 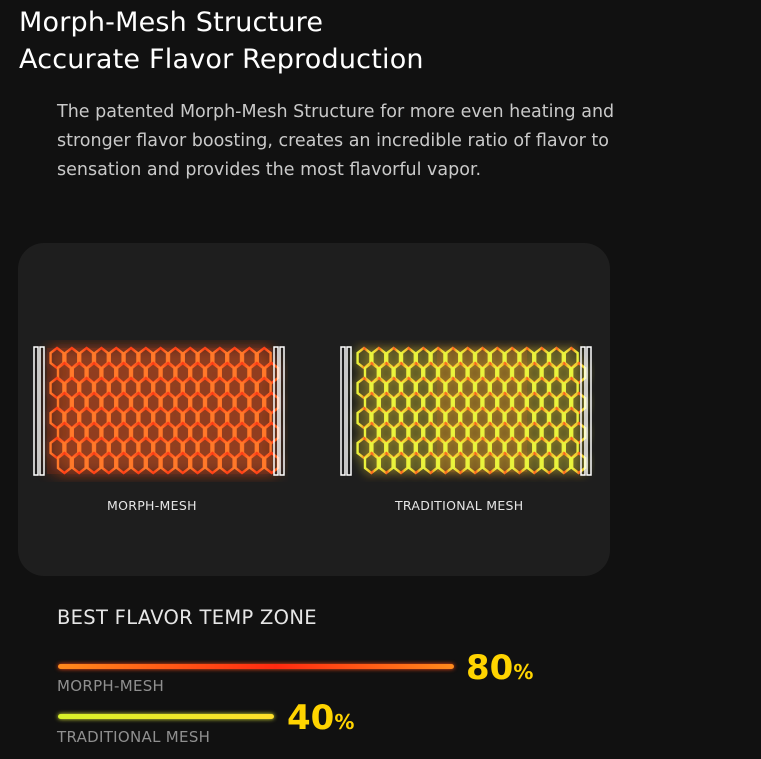 What do you see at coordinates (166, 716) in the screenshot?
I see `traditional-mesh-bar` at bounding box center [166, 716].